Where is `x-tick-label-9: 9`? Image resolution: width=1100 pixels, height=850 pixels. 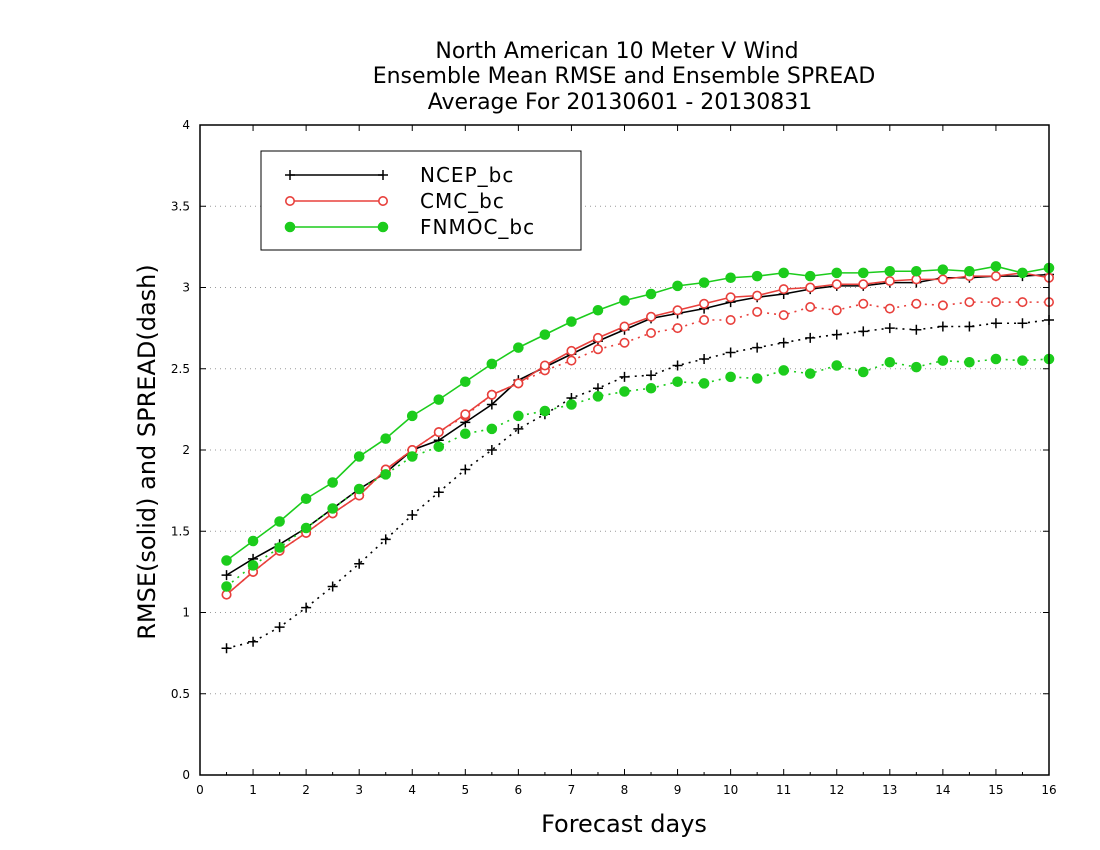
x-tick-label-9: 9 is located at coordinates (678, 790).